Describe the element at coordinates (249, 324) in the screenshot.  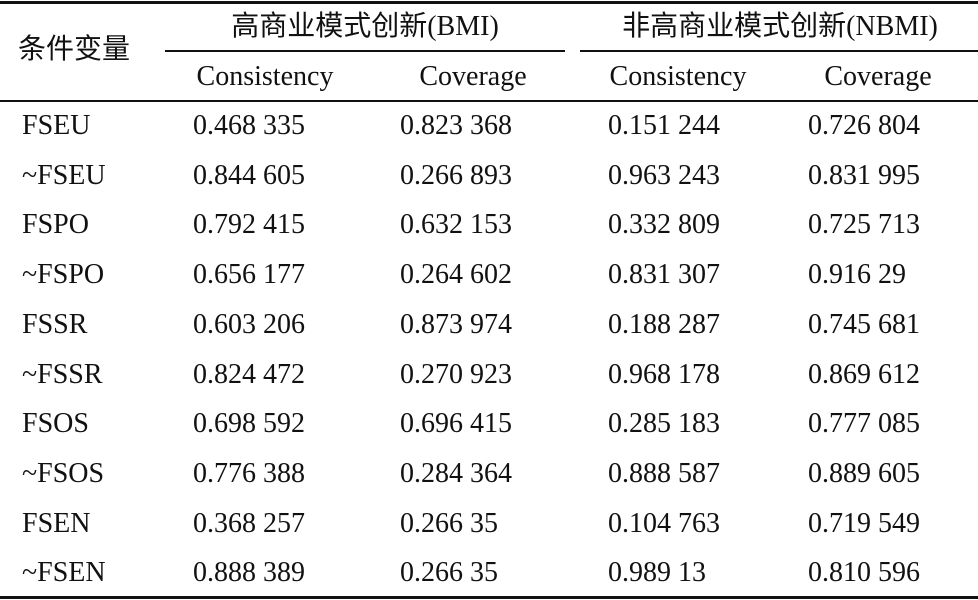
I see `cell-value: 0.603 206` at that location.